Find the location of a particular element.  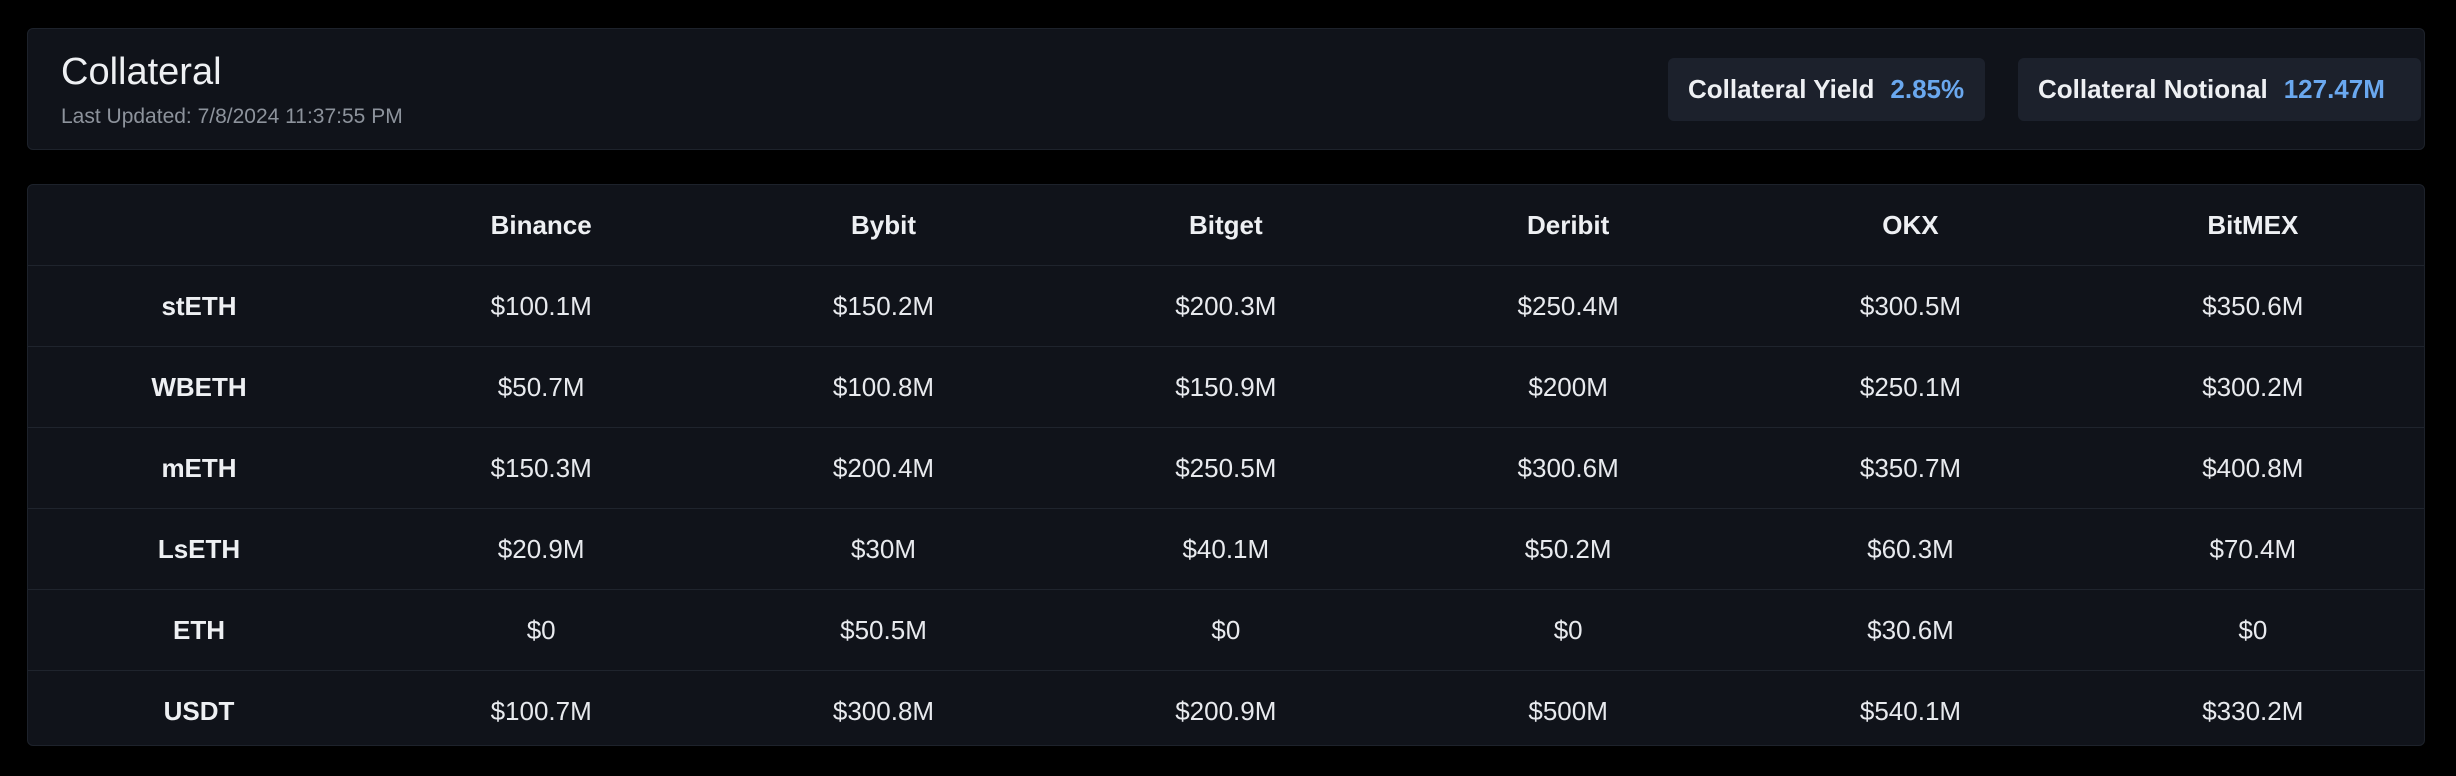

column-header-bitmex: BitMEX is located at coordinates (2252, 225).